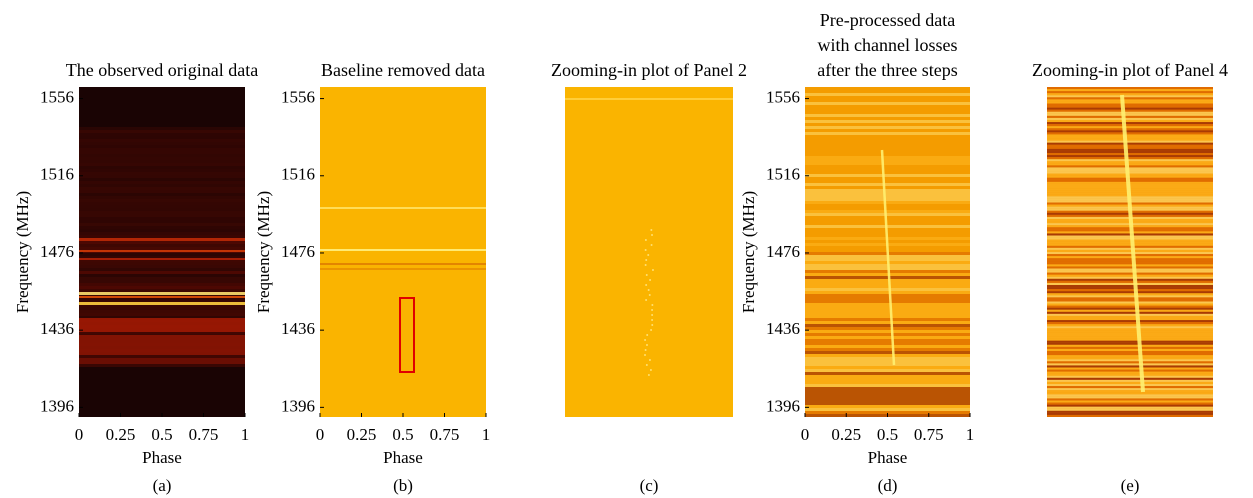 Image resolution: width=1253 pixels, height=498 pixels. I want to click on y-tick-label: 1556, so click(57, 96).